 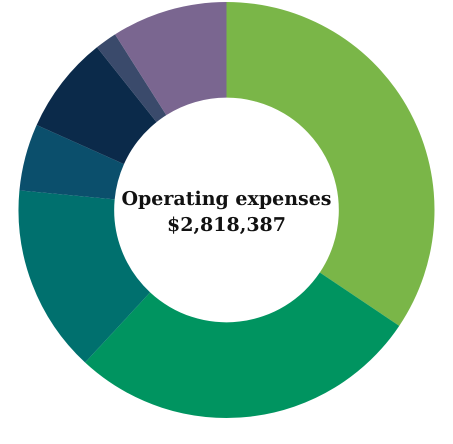 What do you see at coordinates (226, 225) in the screenshot?
I see `text: $2,818,387` at bounding box center [226, 225].